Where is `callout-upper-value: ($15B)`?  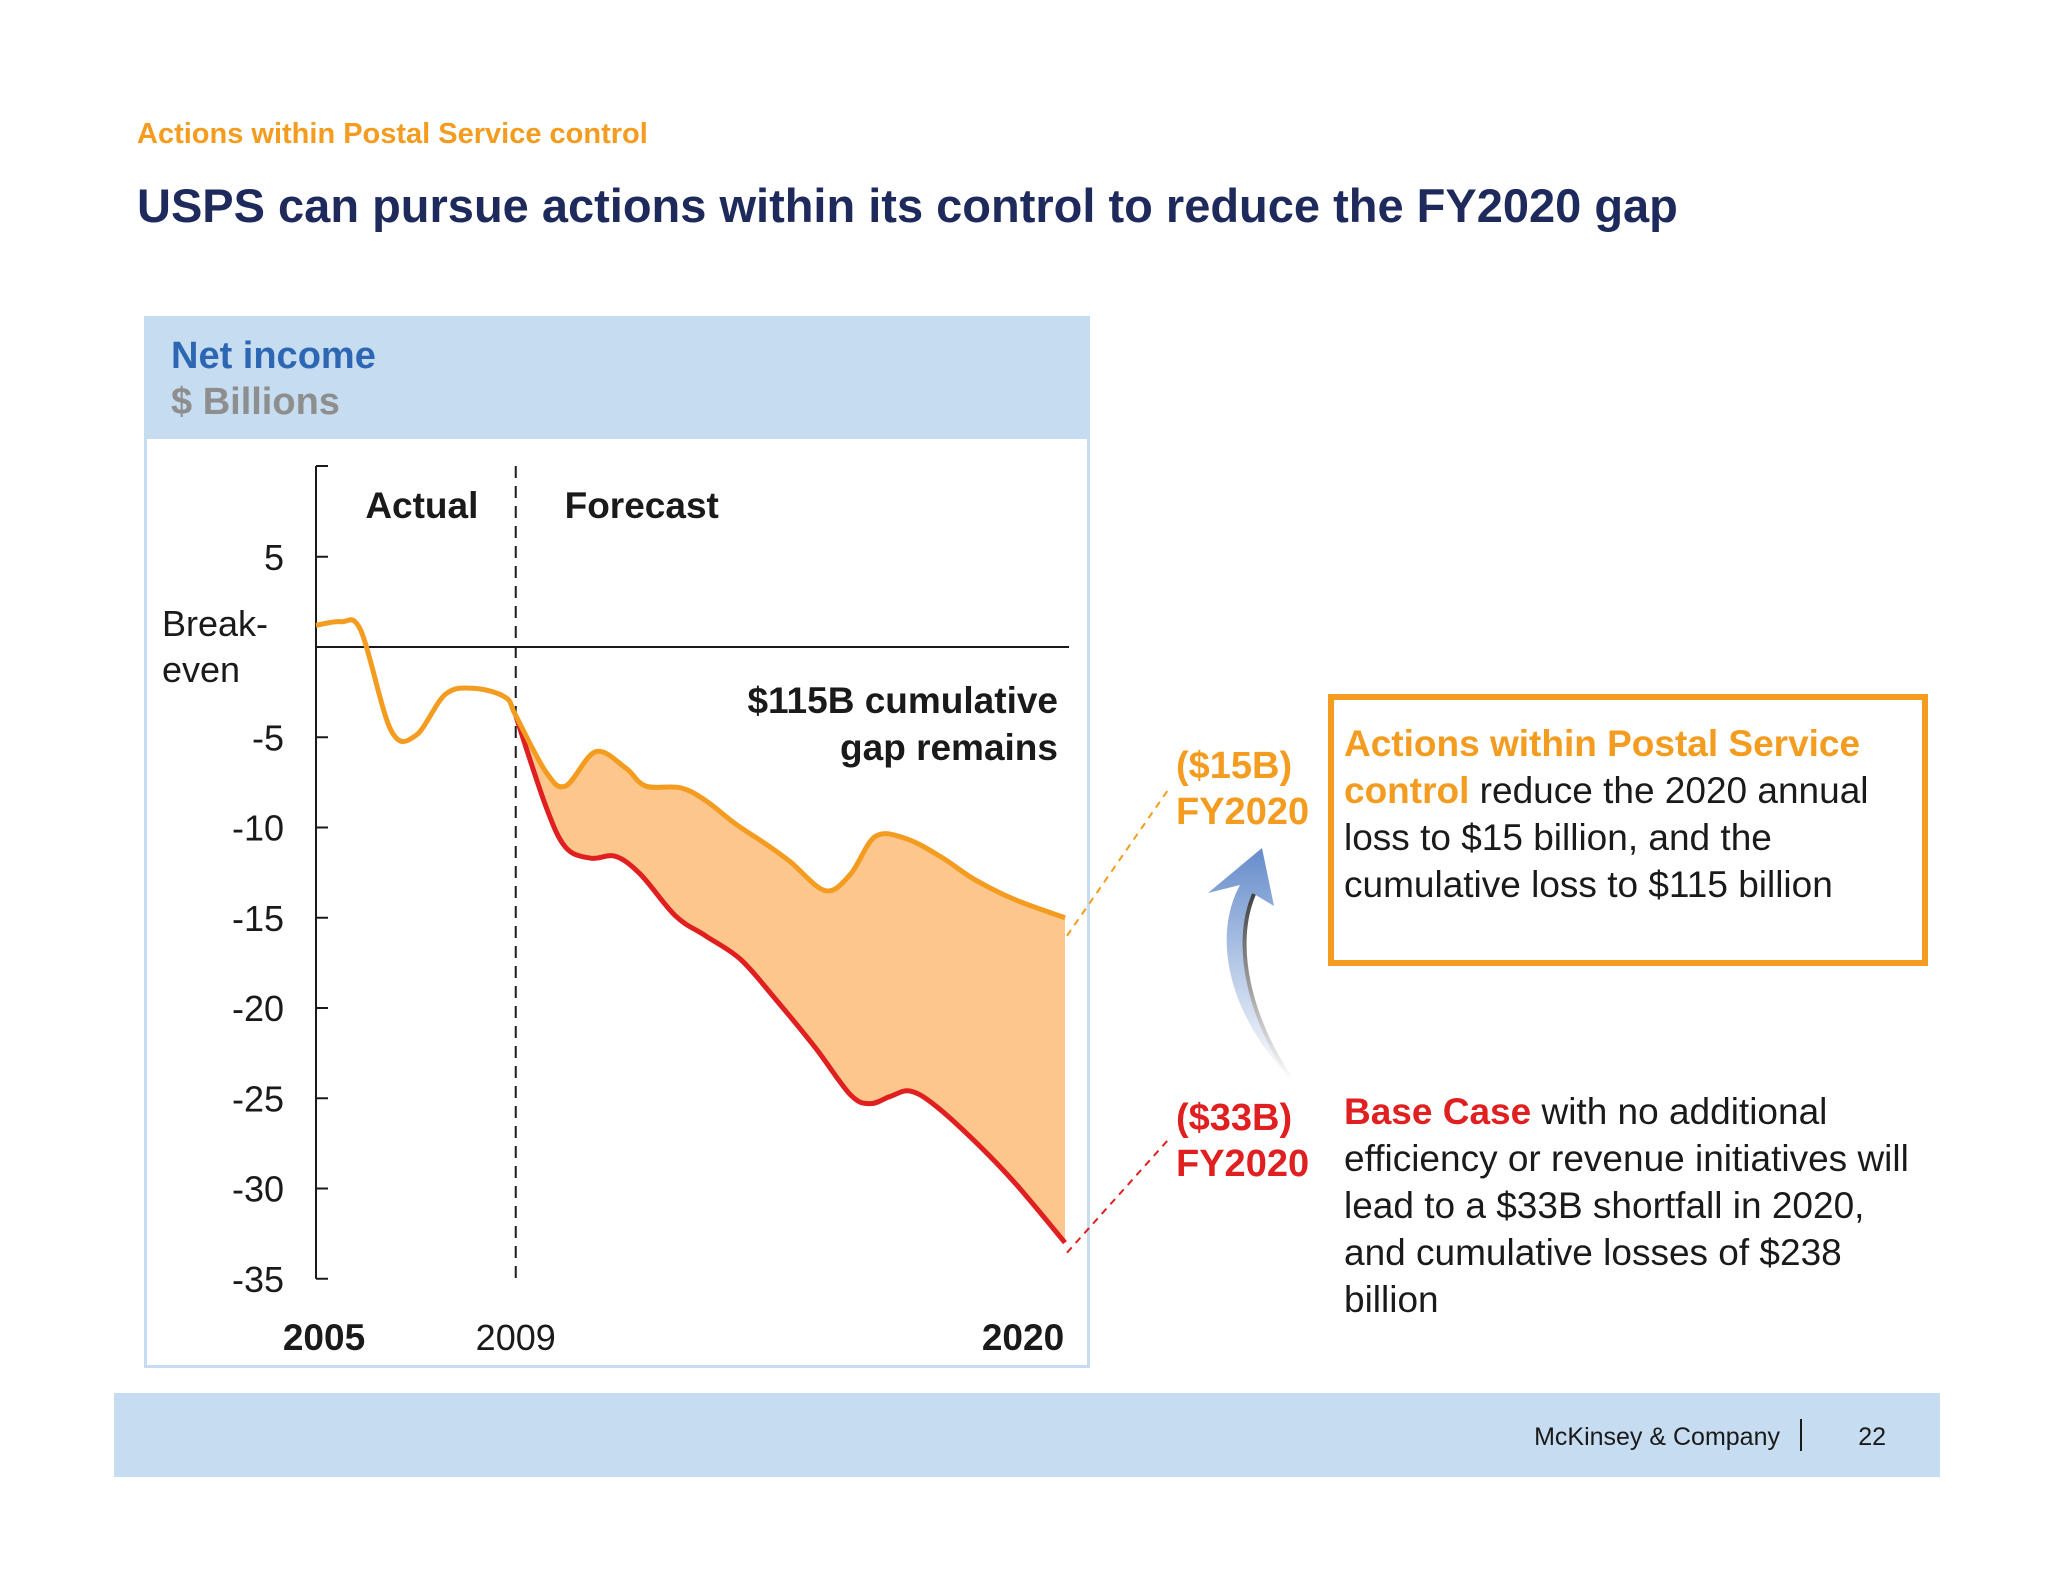 callout-upper-value: ($15B) is located at coordinates (1234, 766).